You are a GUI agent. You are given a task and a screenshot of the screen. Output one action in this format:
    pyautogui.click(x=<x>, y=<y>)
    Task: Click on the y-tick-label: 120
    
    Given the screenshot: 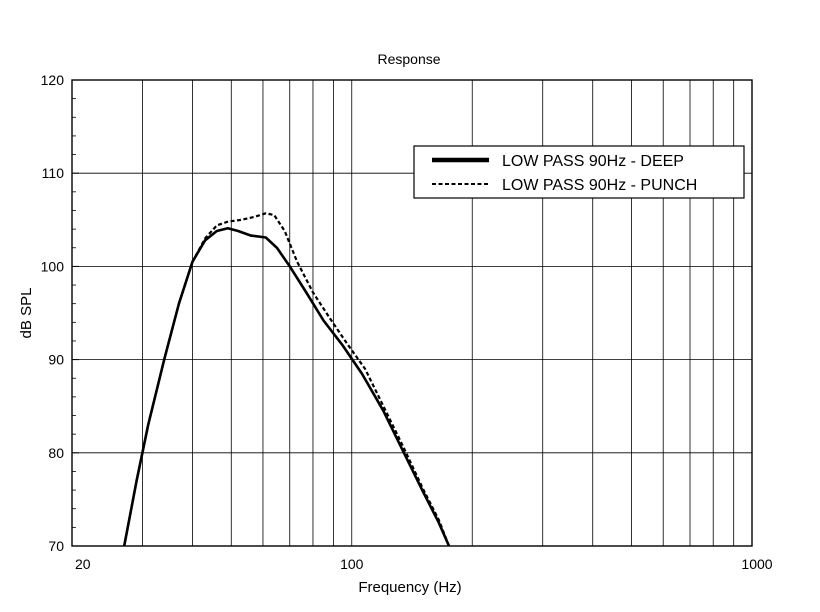 What is the action you would take?
    pyautogui.click(x=53, y=80)
    